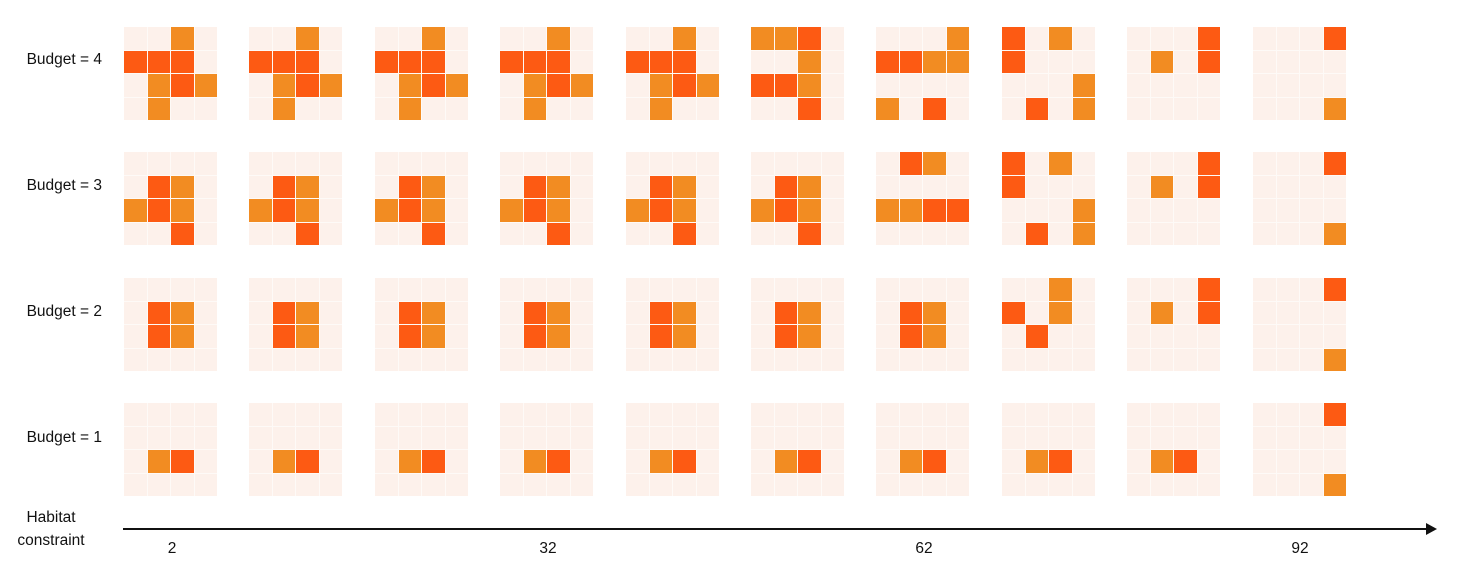  Describe the element at coordinates (51, 529) in the screenshot. I see `axis-title: Habitat constraint` at that location.